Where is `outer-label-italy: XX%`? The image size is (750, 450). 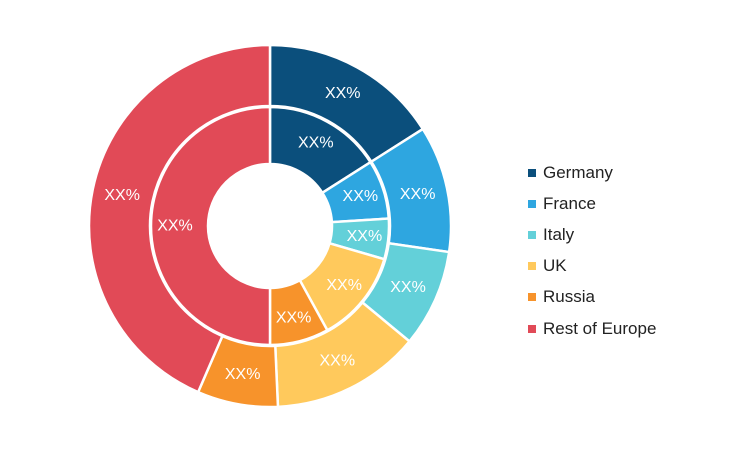
outer-label-italy: XX% is located at coordinates (408, 287).